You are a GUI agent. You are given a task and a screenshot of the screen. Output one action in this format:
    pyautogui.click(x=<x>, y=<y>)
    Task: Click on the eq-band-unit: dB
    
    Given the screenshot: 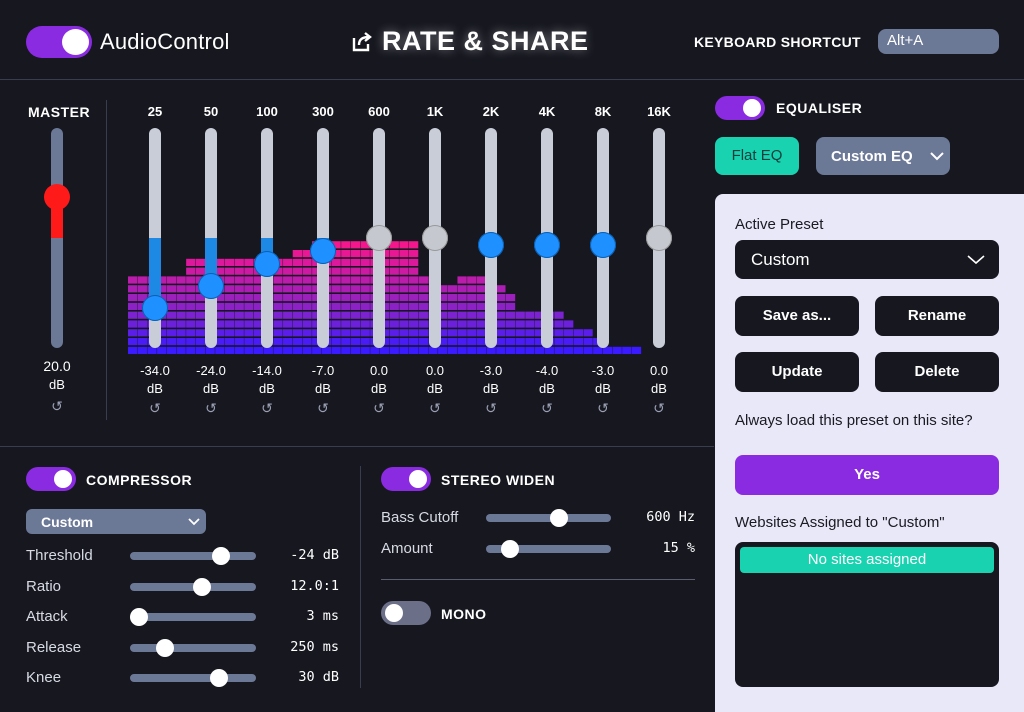 What is the action you would take?
    pyautogui.click(x=323, y=388)
    